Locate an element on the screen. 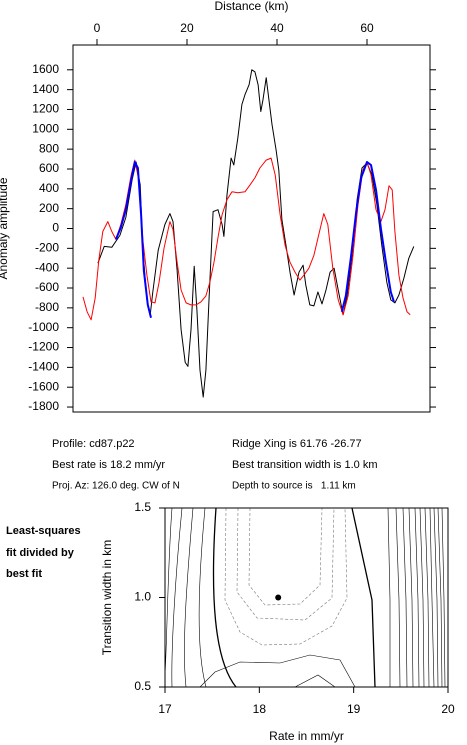  y-tick-label: 1.0 is located at coordinates (142, 597).